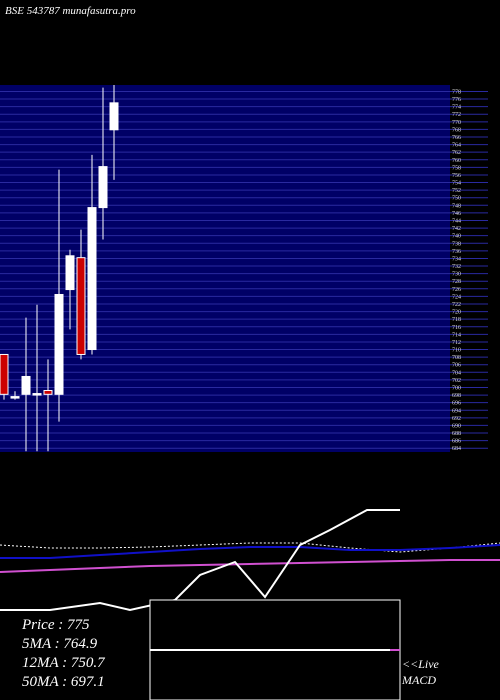 This screenshot has height=700, width=500. Describe the element at coordinates (456, 168) in the screenshot. I see `y-tick-label: 758` at that location.